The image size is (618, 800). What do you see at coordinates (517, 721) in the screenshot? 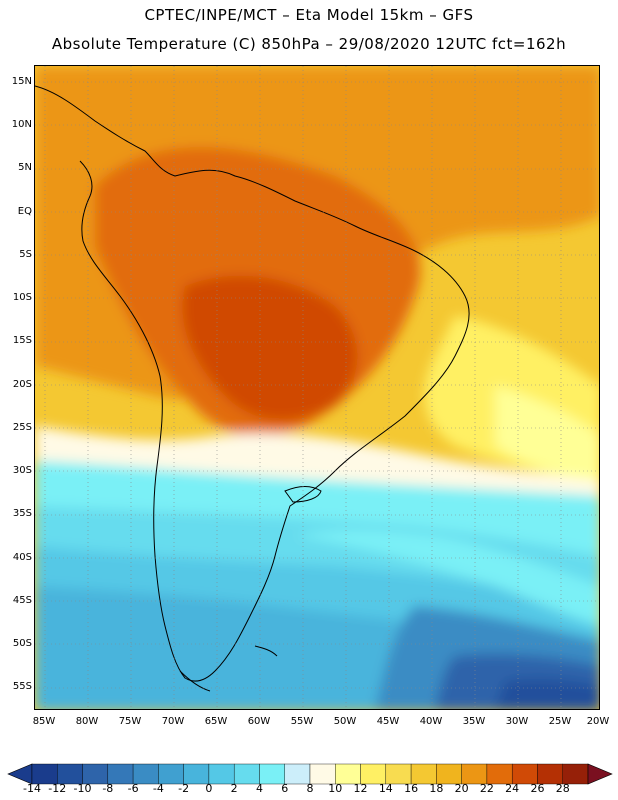
I see `lon-label: 30W` at bounding box center [517, 721].